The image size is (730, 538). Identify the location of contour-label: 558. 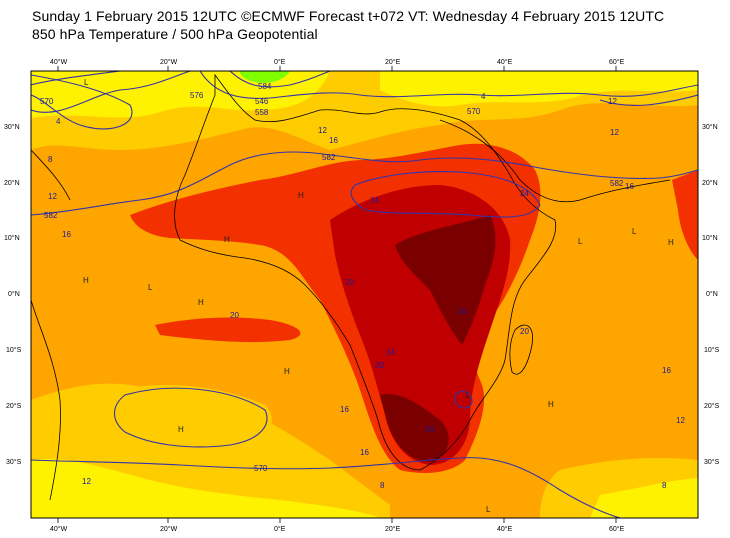
(262, 112).